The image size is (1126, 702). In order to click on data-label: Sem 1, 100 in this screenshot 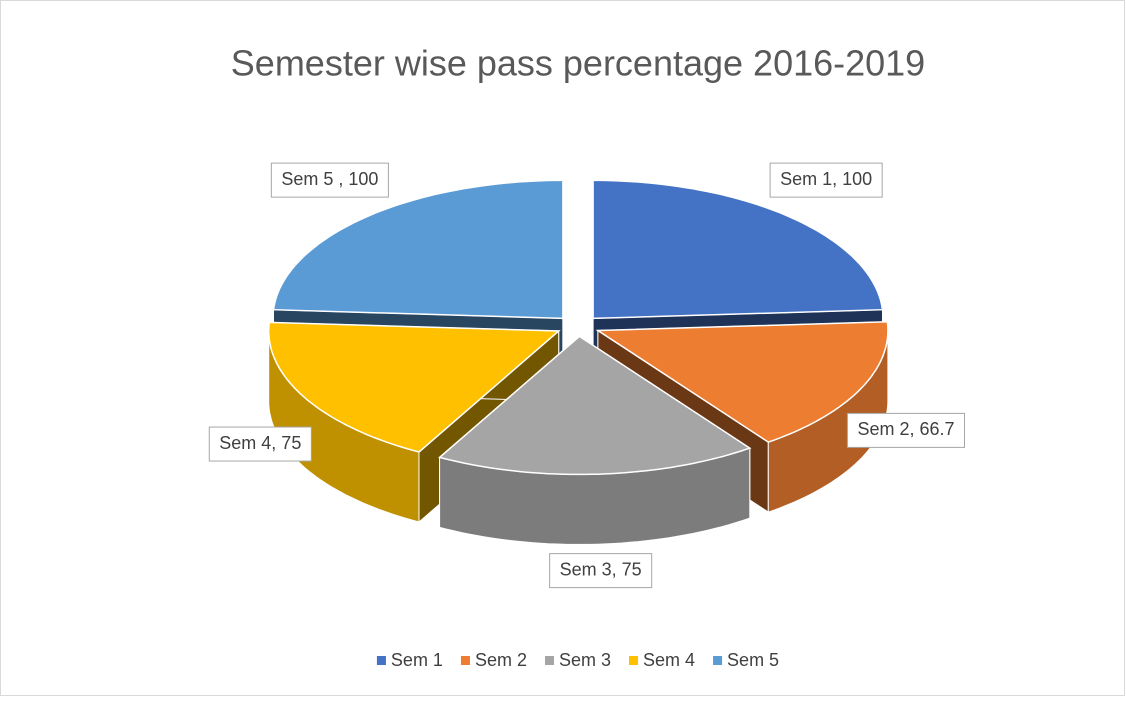, I will do `click(826, 180)`.